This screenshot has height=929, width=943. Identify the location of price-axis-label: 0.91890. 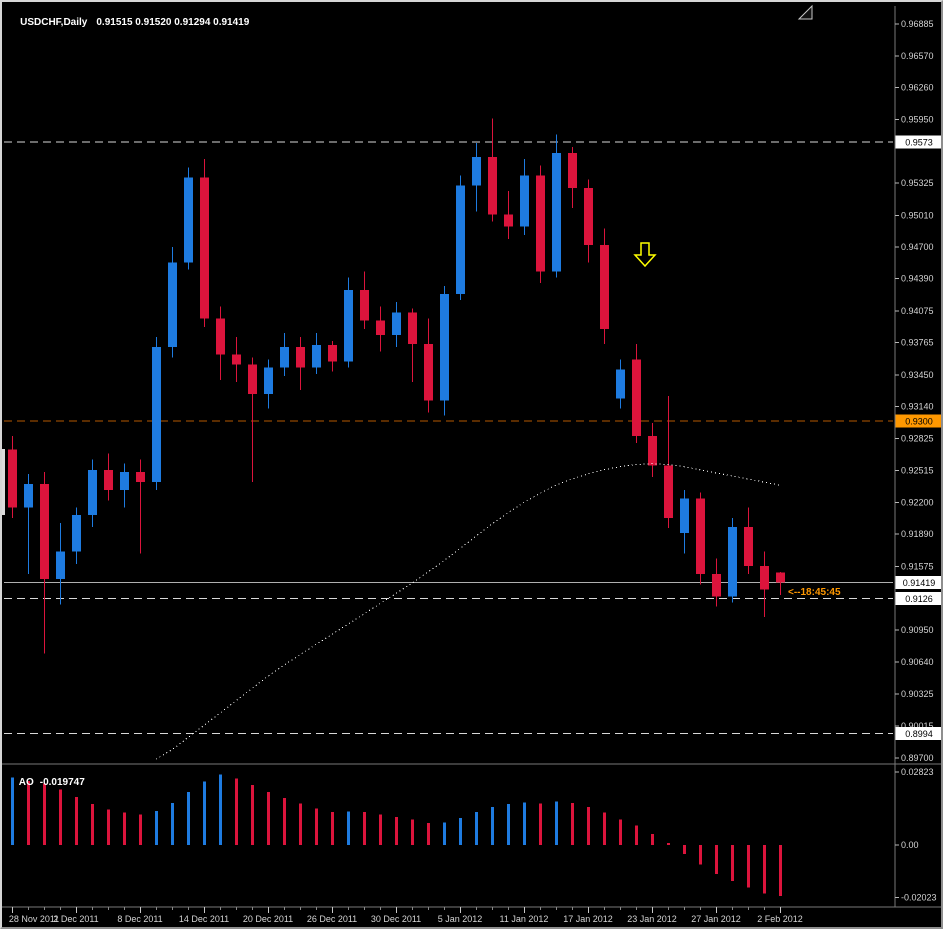
(917, 534).